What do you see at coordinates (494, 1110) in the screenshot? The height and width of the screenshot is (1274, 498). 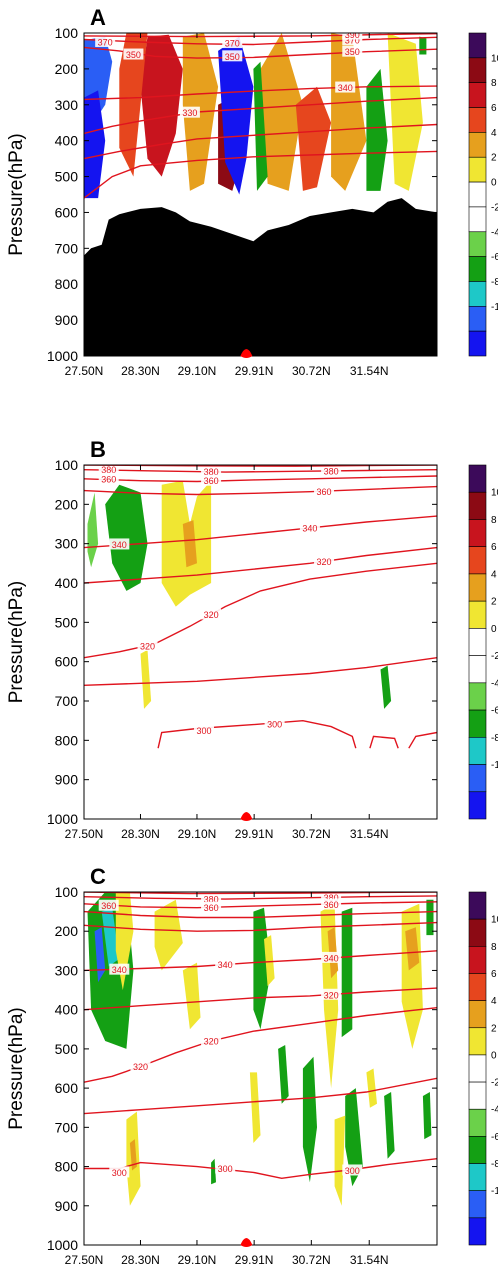 I see `colorbar-tick-label: -4` at bounding box center [494, 1110].